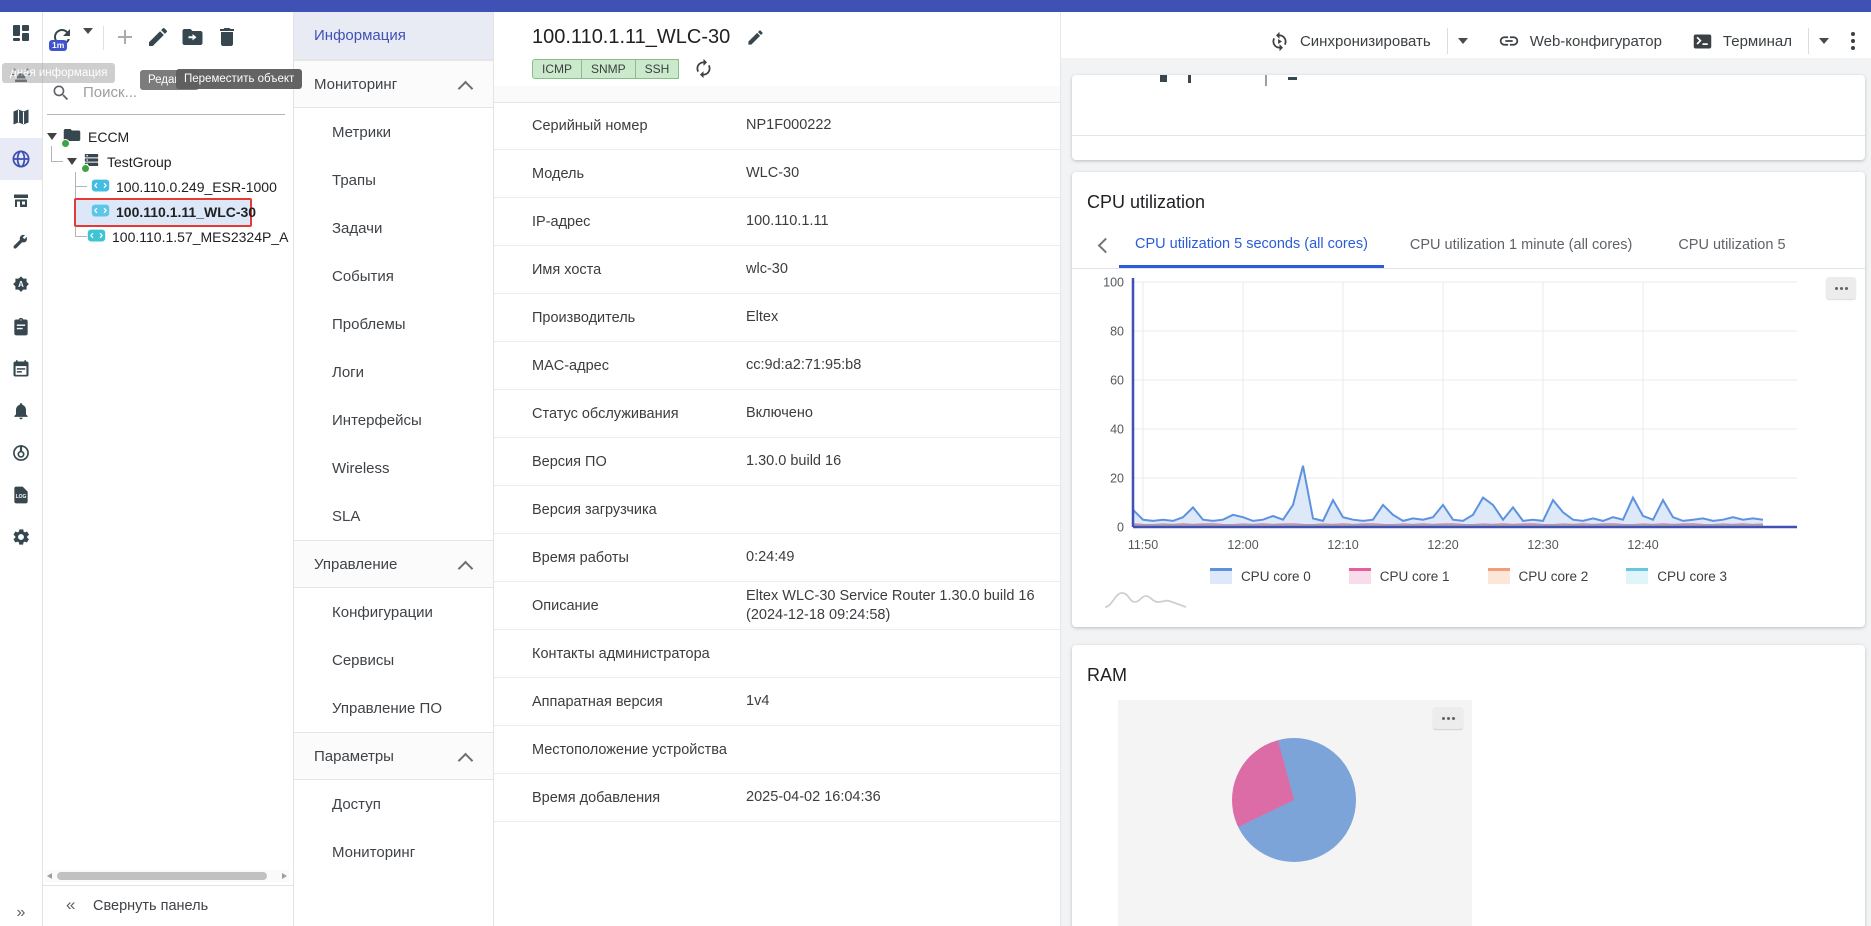 The width and height of the screenshot is (1871, 926). I want to click on tab-cpu-5m: CPU utilization 5, so click(1732, 245).